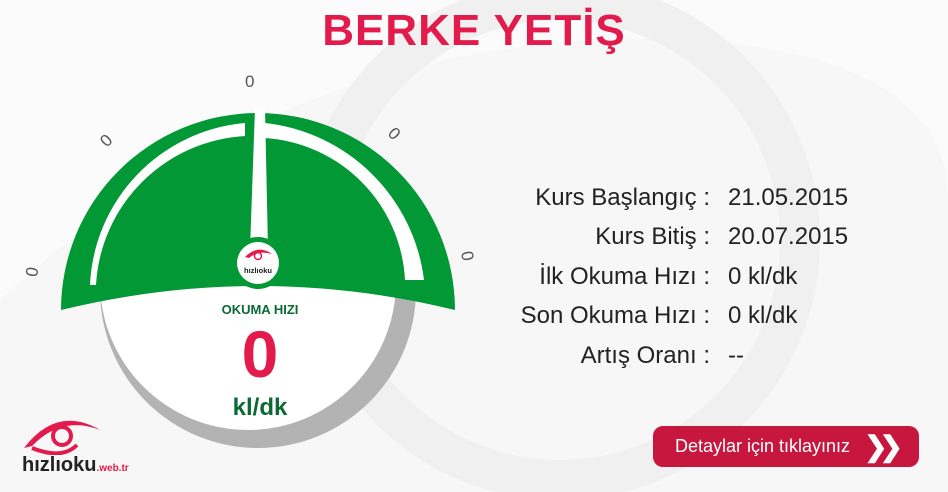  I want to click on brand-name: hızlıoku, so click(59, 465).